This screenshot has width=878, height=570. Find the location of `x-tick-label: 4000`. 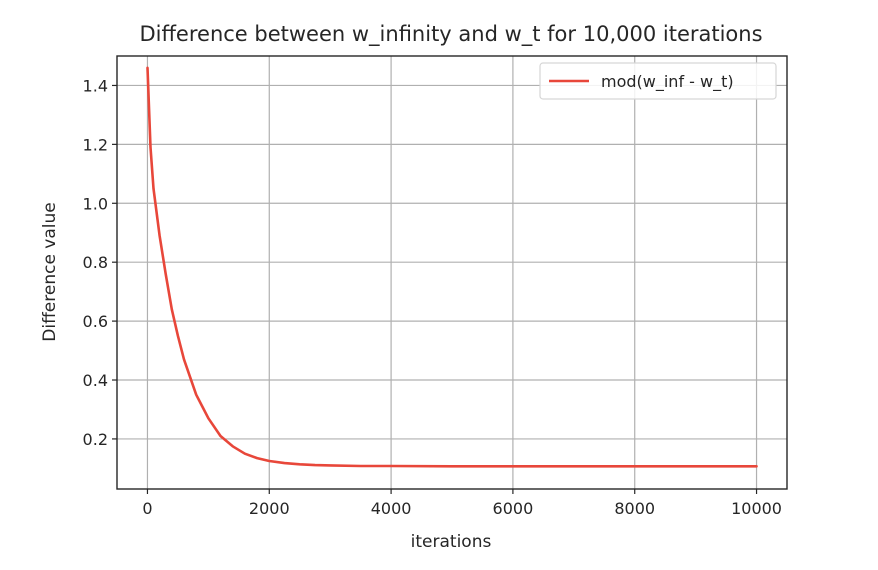

x-tick-label: 4000 is located at coordinates (391, 508).